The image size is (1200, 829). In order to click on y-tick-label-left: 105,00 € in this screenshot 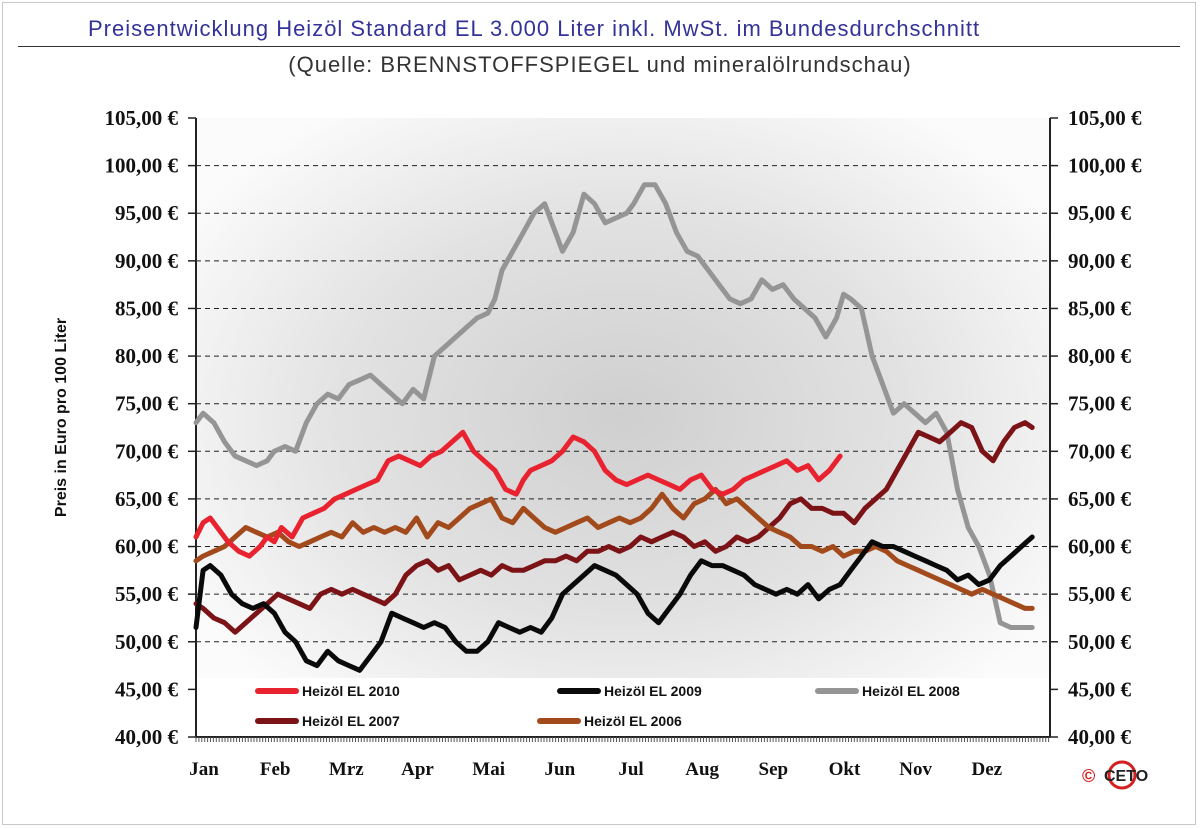, I will do `click(142, 118)`.